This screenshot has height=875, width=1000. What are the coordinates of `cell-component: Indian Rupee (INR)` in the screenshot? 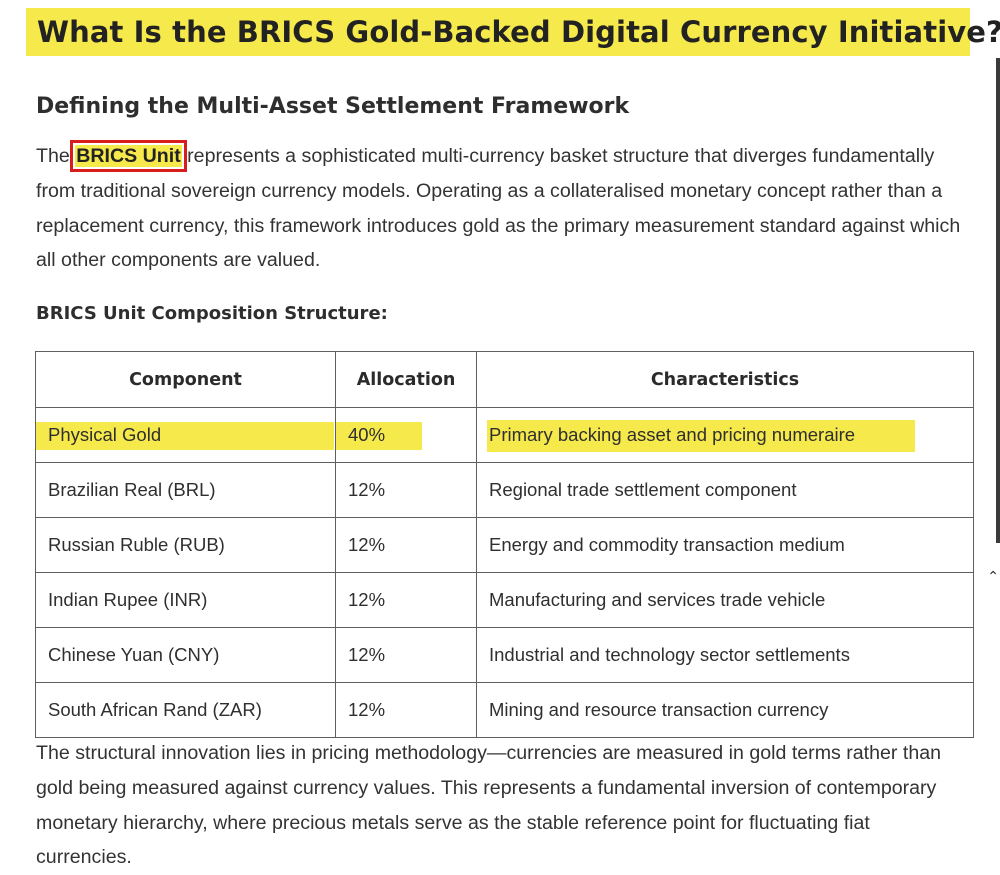 It's located at (185, 600).